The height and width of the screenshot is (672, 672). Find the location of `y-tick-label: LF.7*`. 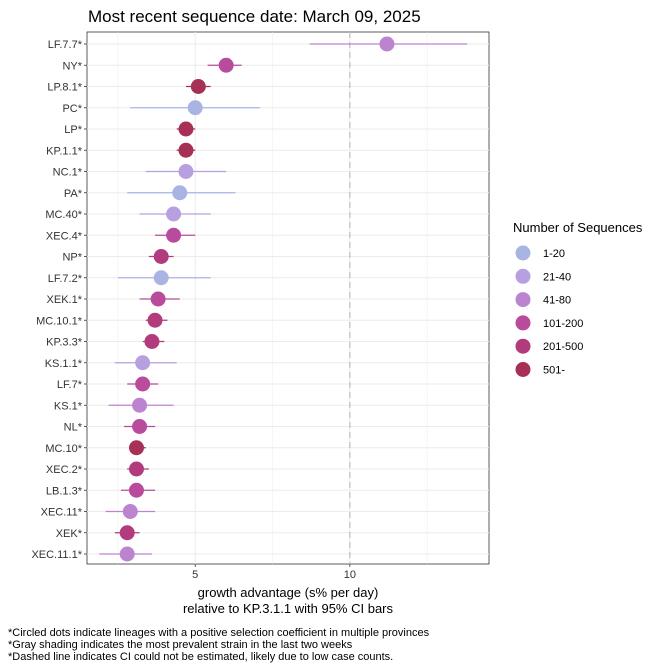

y-tick-label: LF.7* is located at coordinates (70, 385).